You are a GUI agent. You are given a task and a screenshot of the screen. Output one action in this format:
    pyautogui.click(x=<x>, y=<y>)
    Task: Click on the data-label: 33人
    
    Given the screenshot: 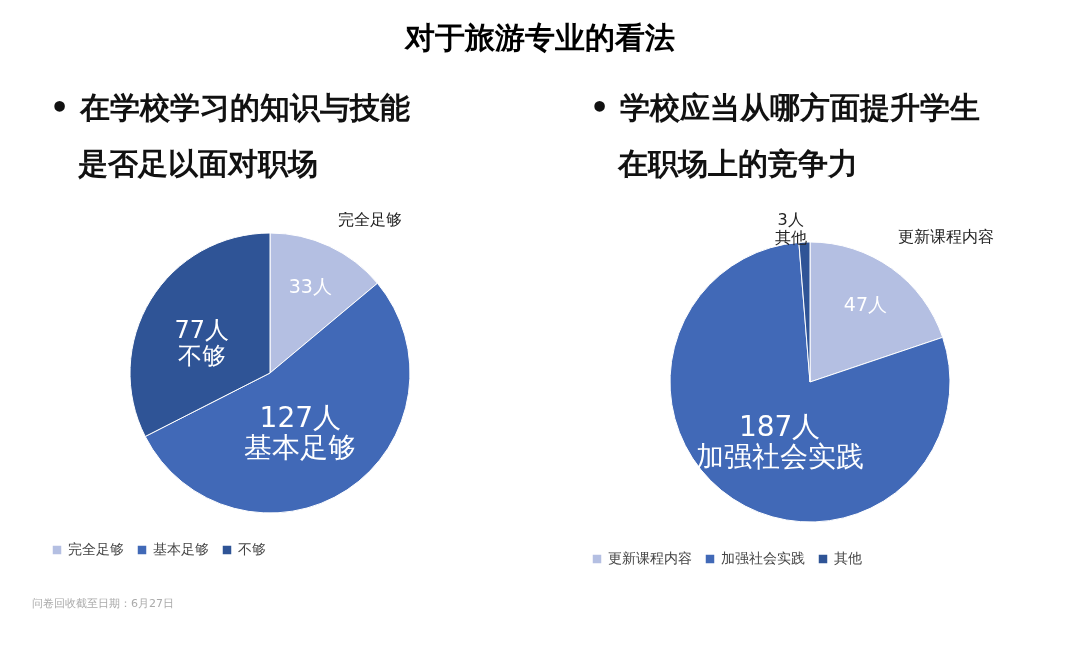 What is the action you would take?
    pyautogui.click(x=310, y=285)
    